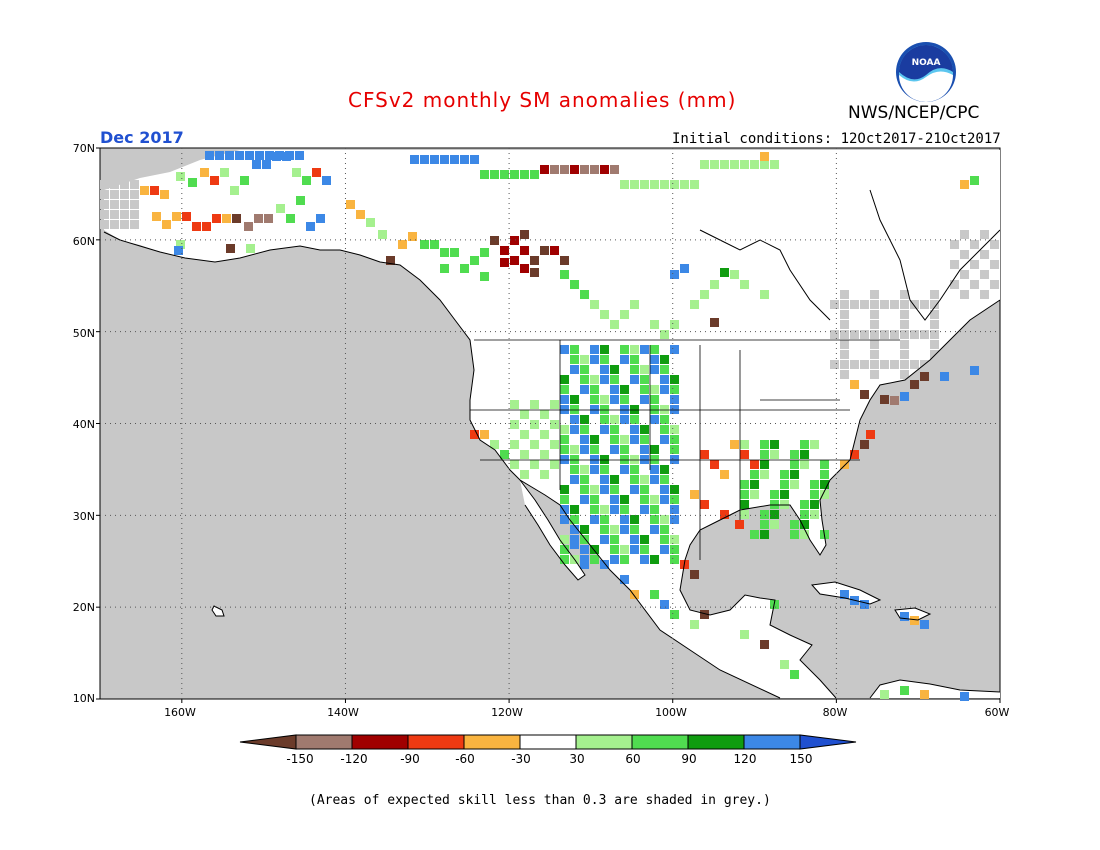 The height and width of the screenshot is (850, 1100). Describe the element at coordinates (745, 759) in the screenshot. I see `colorbar-label: 120` at that location.